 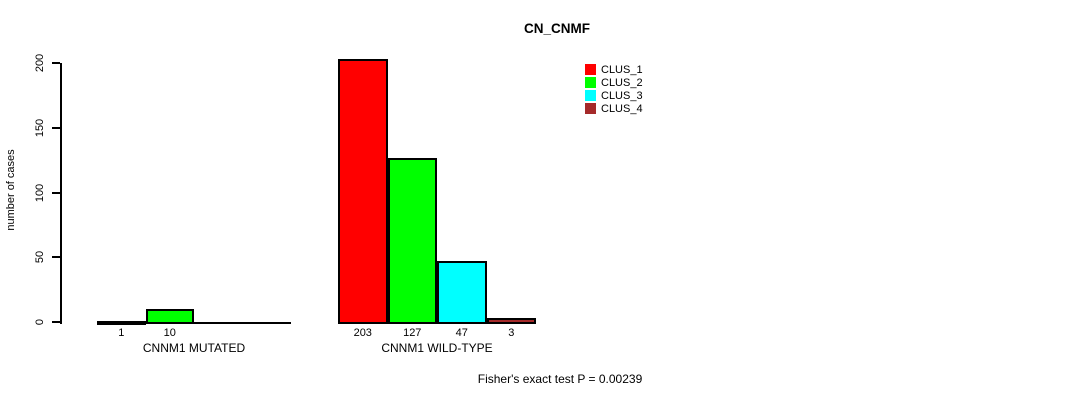 What do you see at coordinates (412, 333) in the screenshot?
I see `bar-value-label: 127` at bounding box center [412, 333].